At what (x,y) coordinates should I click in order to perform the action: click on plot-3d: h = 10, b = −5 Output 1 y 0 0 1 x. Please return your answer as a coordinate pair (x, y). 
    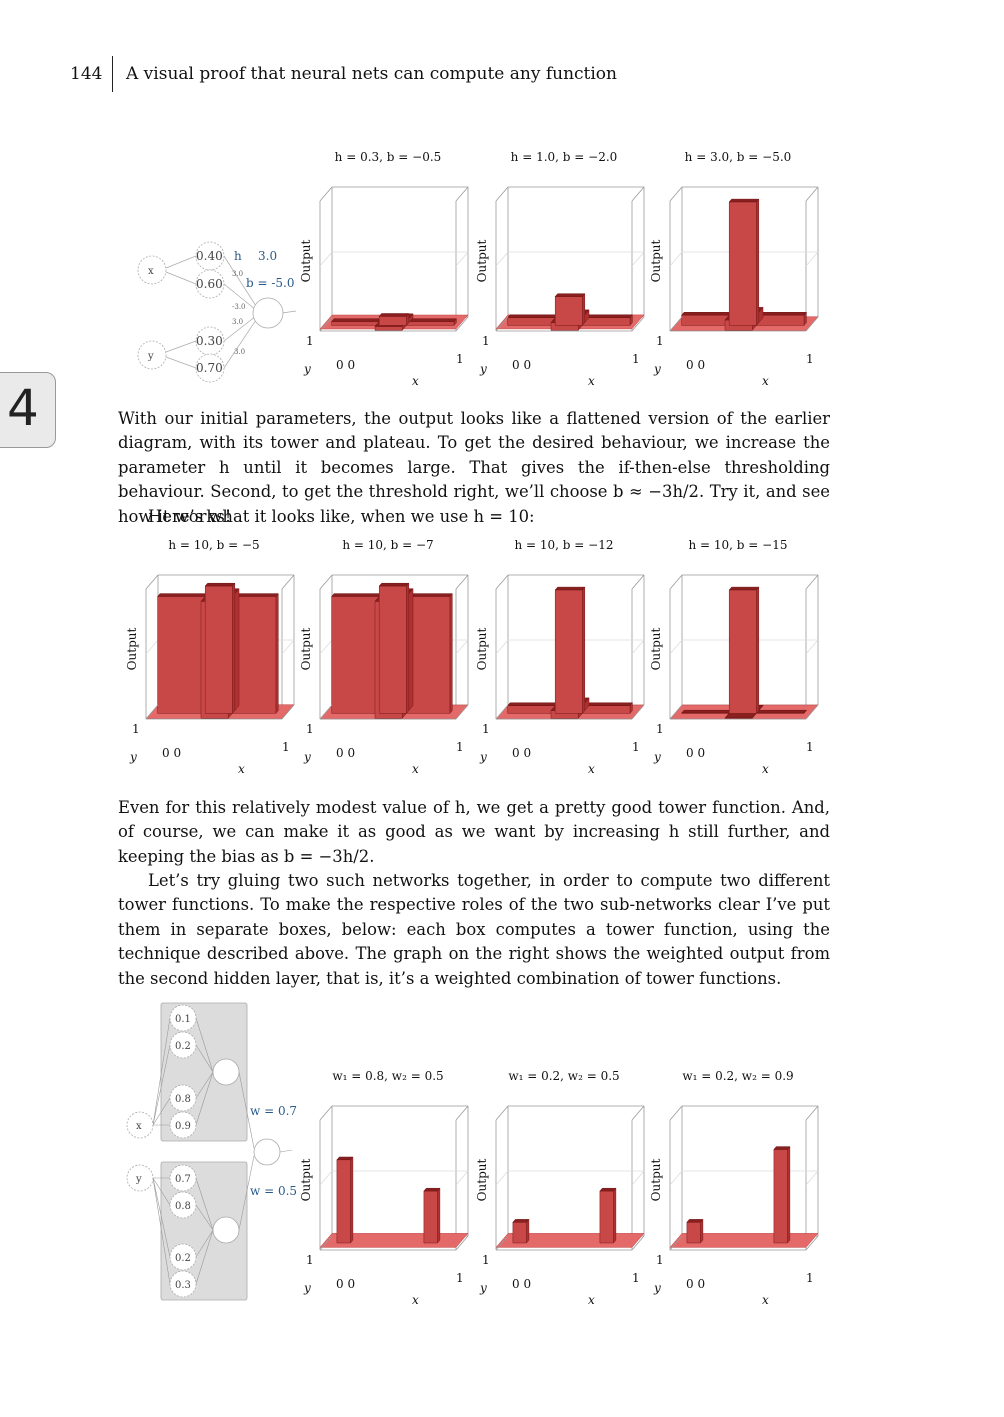
    Looking at the image, I should click on (210, 657).